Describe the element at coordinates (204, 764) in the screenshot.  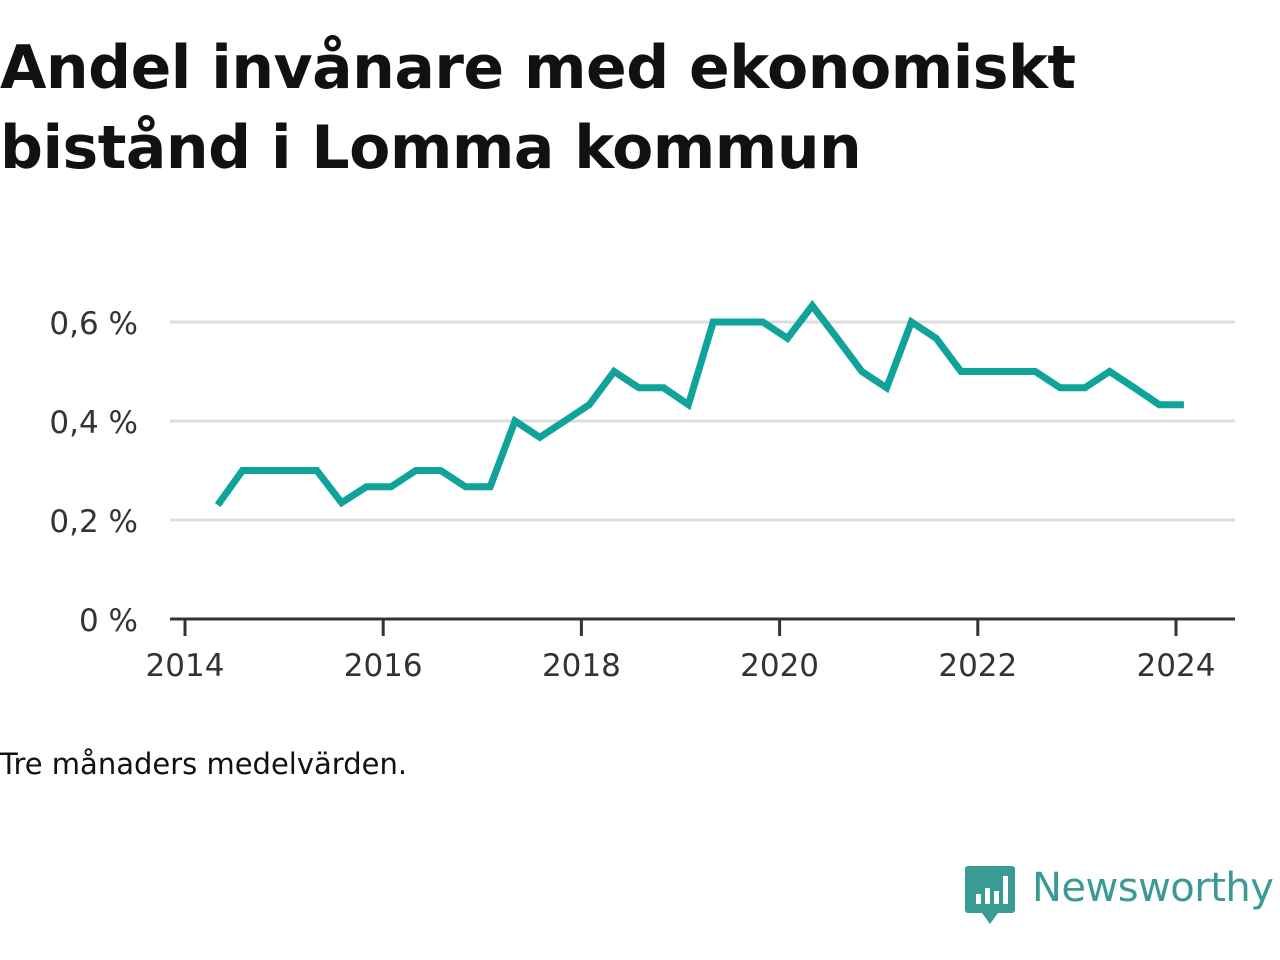
I see `chart-note: Tre månaders medelvärden.` at that location.